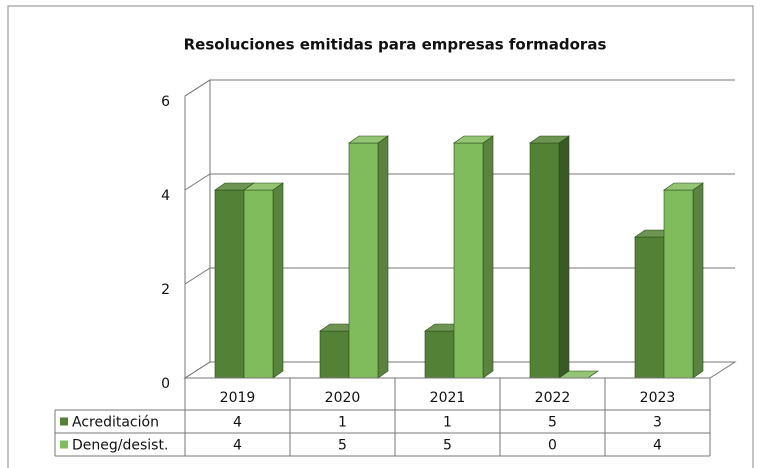  What do you see at coordinates (197, 228) in the screenshot?
I see `side-wall` at bounding box center [197, 228].